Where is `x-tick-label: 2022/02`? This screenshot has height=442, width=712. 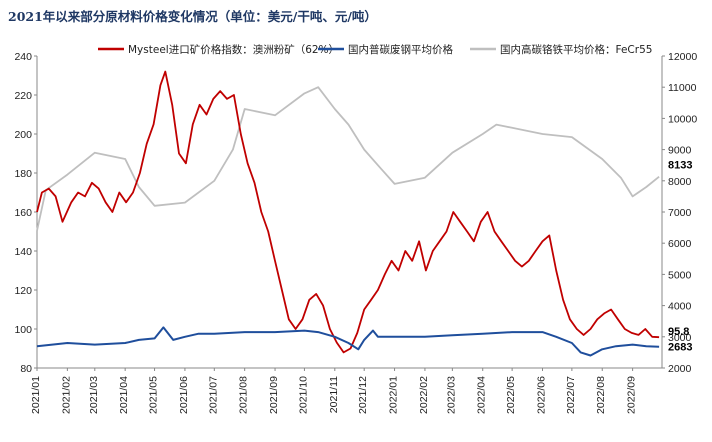
x-tick-label: 2022/02 is located at coordinates (424, 395).